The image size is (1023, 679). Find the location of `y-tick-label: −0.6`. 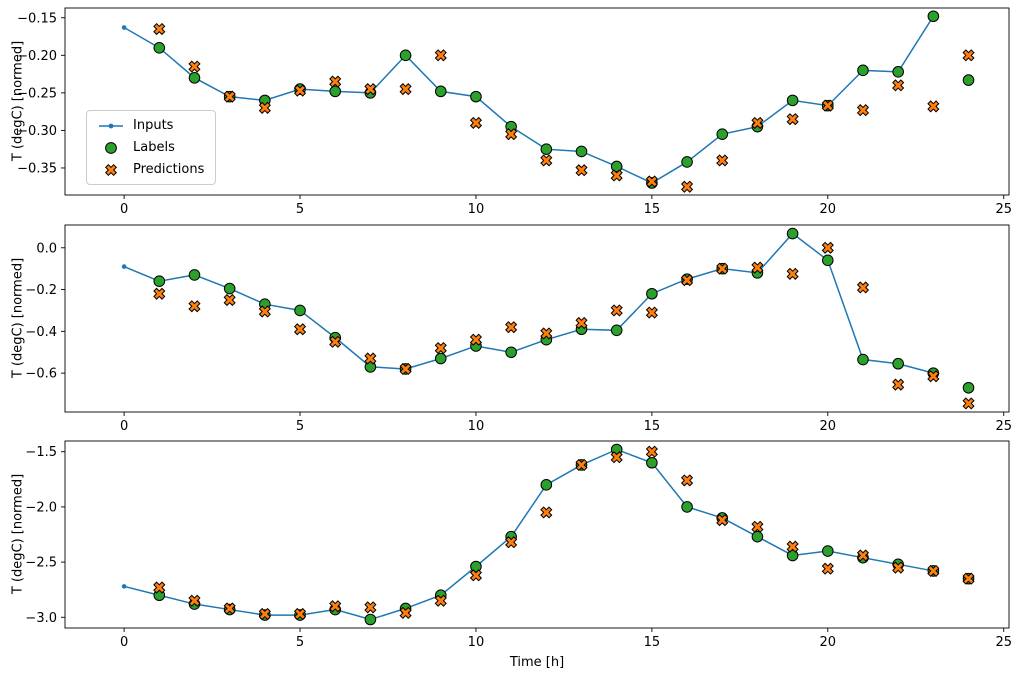

y-tick-label: −0.6 is located at coordinates (41, 374).